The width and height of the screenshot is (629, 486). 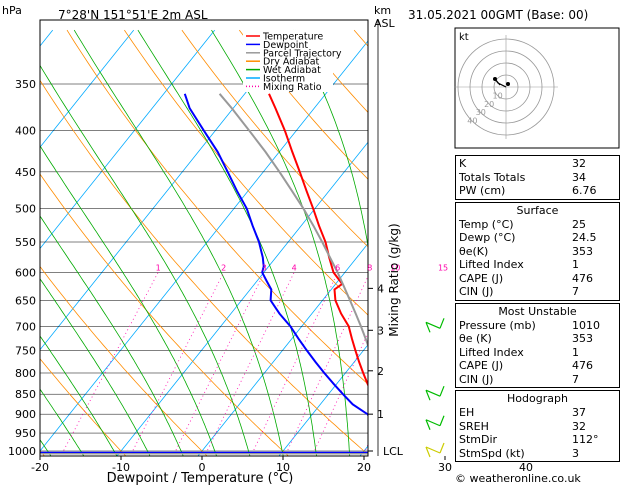 I want to click on mixing-ratio-label: 8, so click(x=369, y=267).